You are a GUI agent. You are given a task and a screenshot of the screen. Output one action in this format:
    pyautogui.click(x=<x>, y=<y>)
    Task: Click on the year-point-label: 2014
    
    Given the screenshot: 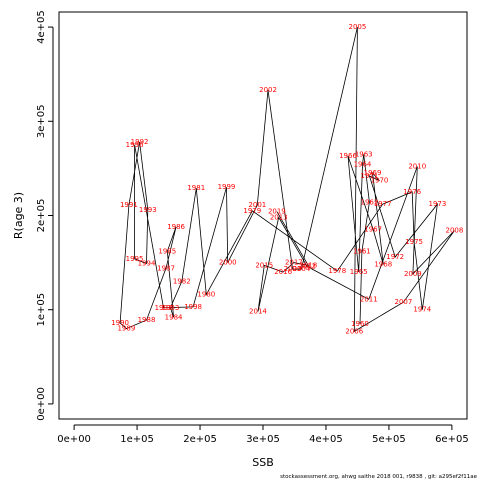 What is the action you would take?
    pyautogui.click(x=258, y=312)
    